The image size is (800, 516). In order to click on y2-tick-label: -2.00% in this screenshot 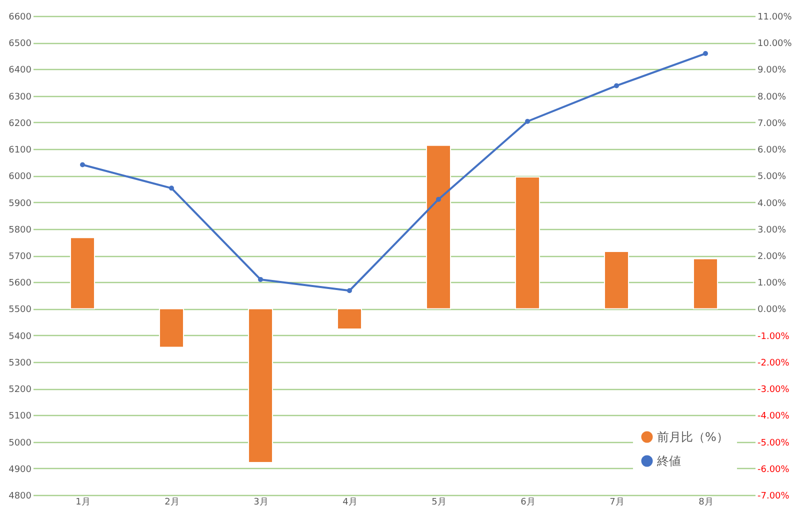, I will do `click(774, 363)`.